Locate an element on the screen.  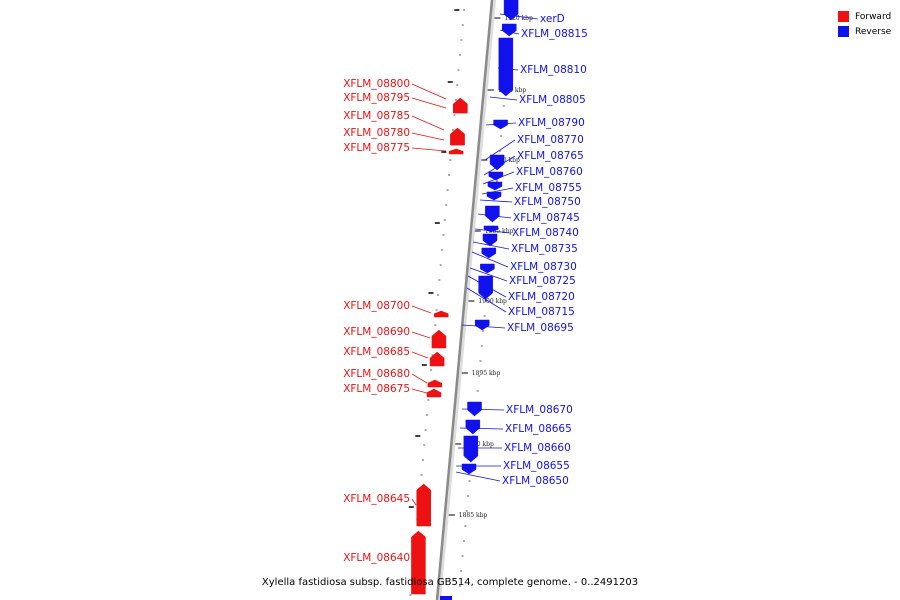
reverse-gene-label: XFLM_08730 is located at coordinates (543, 267).